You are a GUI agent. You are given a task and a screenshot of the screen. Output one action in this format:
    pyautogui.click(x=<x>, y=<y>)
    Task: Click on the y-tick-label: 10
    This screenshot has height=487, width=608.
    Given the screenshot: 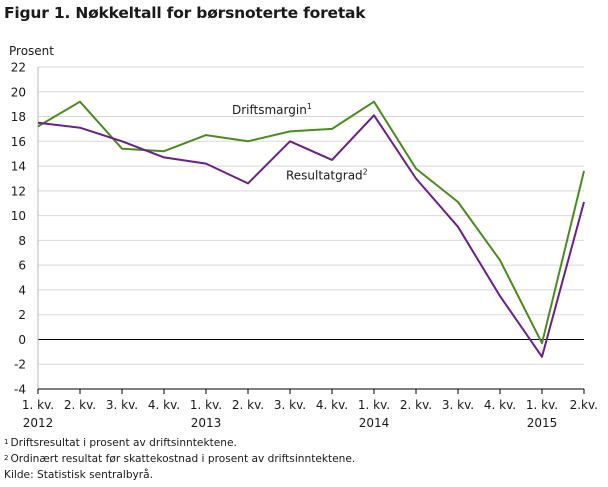 What is the action you would take?
    pyautogui.click(x=18, y=216)
    